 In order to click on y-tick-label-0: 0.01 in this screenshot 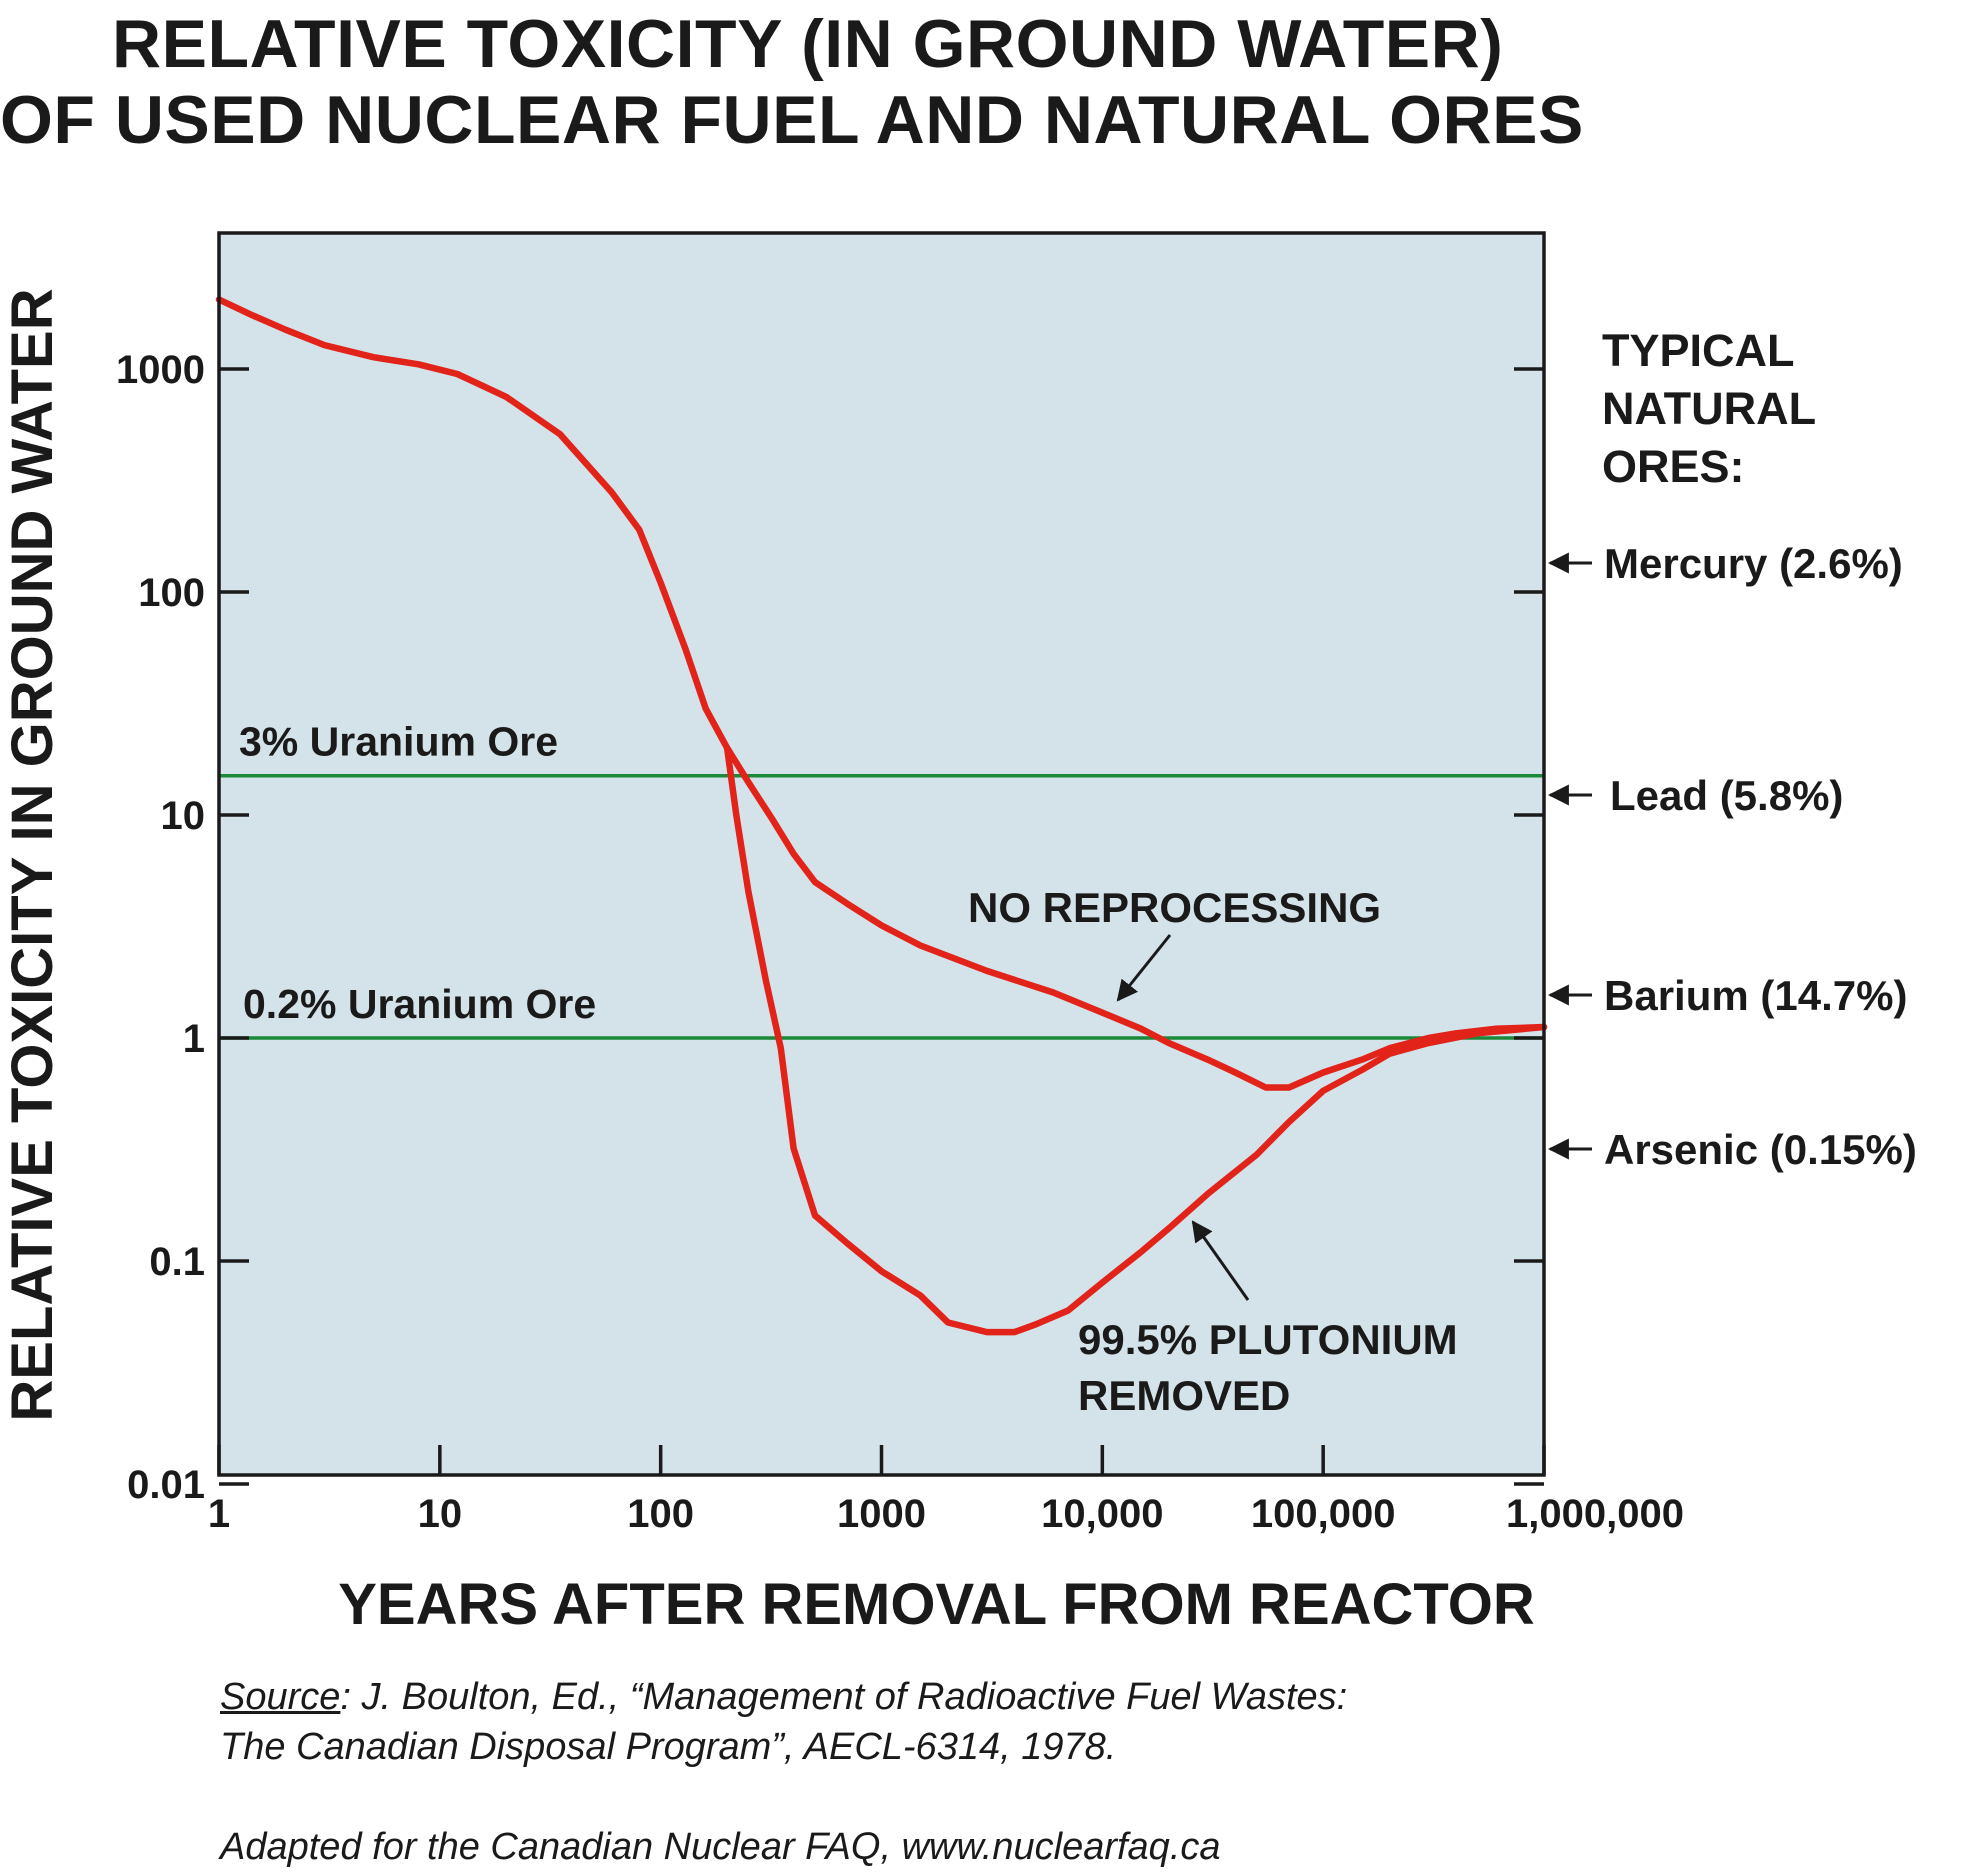, I will do `click(166, 1485)`.